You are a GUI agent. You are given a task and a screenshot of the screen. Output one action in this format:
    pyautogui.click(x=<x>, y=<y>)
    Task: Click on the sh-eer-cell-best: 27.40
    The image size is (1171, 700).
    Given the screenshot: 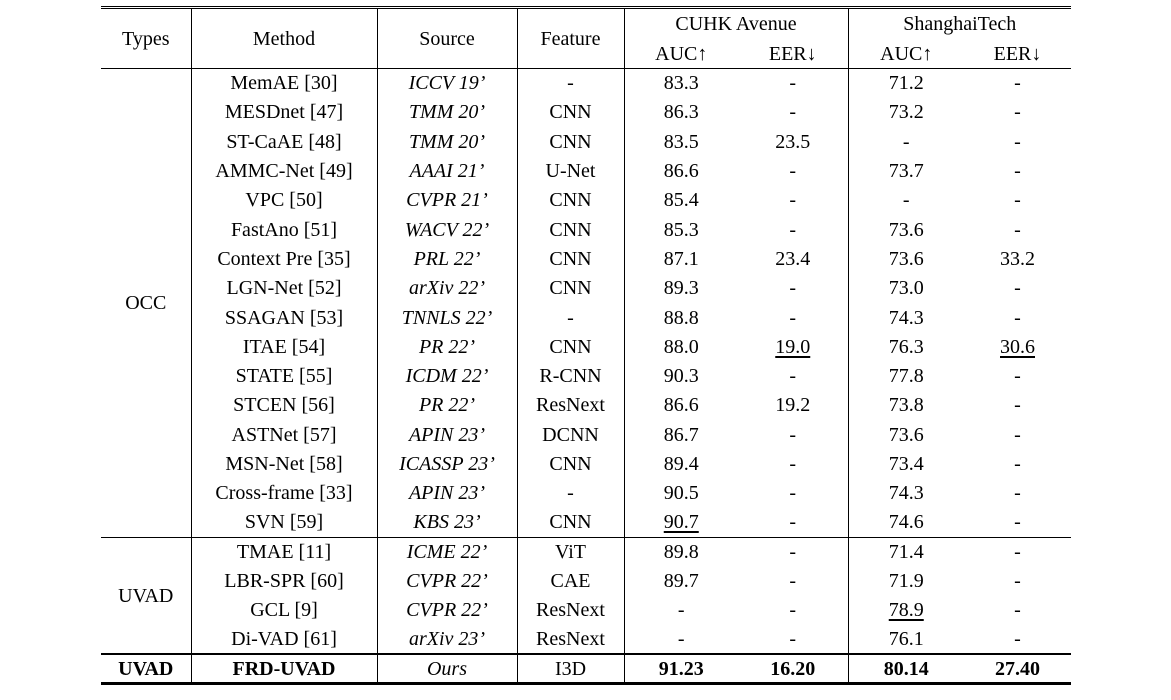 What is the action you would take?
    pyautogui.click(x=1018, y=669)
    